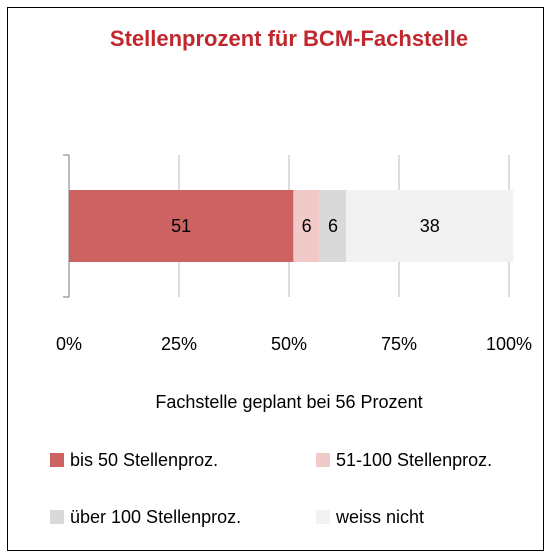 Image resolution: width=551 pixels, height=558 pixels. What do you see at coordinates (509, 344) in the screenshot?
I see `x-tick-label: 100%` at bounding box center [509, 344].